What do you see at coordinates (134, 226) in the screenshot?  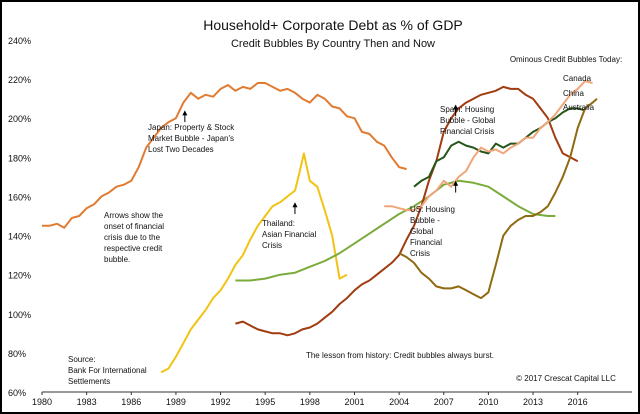 I see `annotation-arrows-note: onset of financial` at bounding box center [134, 226].